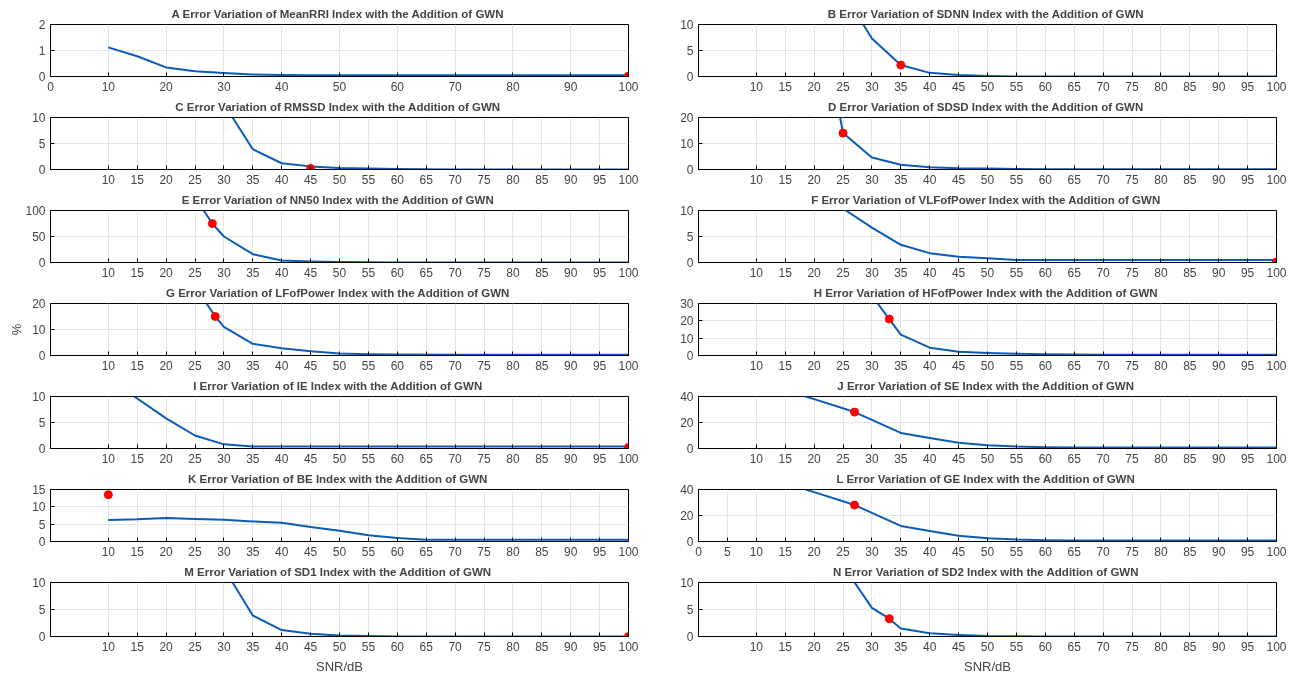 The image size is (1306, 684). I want to click on x-tick-label: 40, so click(282, 86).